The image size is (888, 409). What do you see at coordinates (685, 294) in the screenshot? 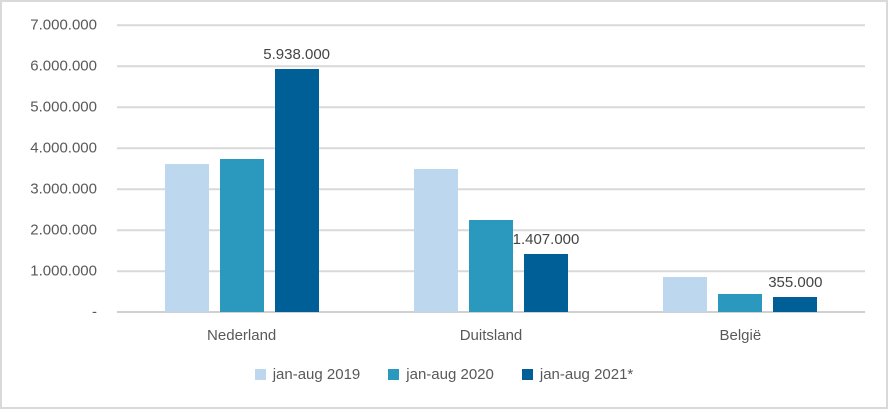
I see `bar-belgi-jan-aug-2019` at bounding box center [685, 294].